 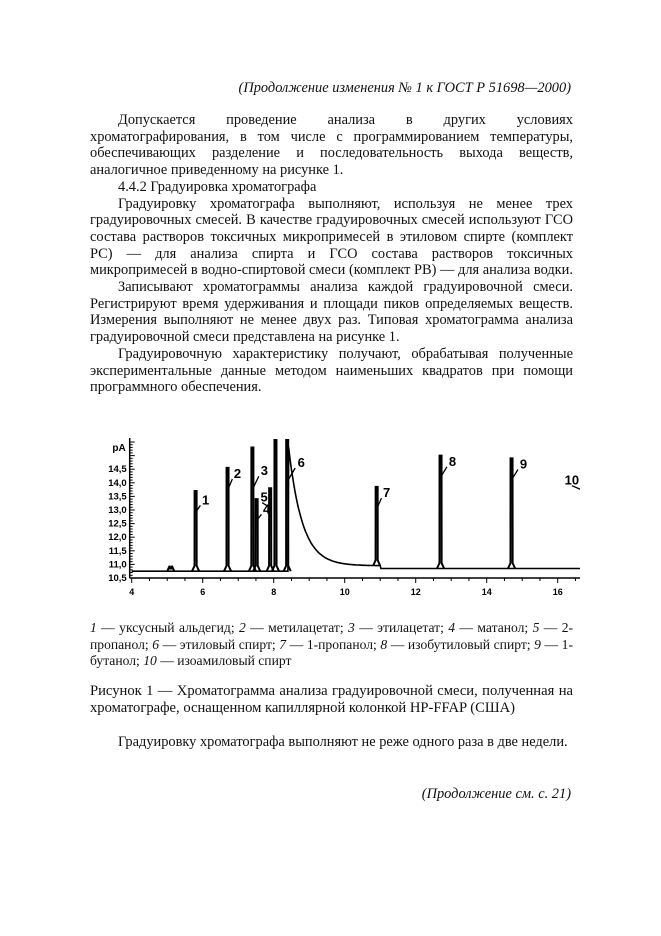 I want to click on legend-name: 1-пропанол;, so click(x=341, y=644).